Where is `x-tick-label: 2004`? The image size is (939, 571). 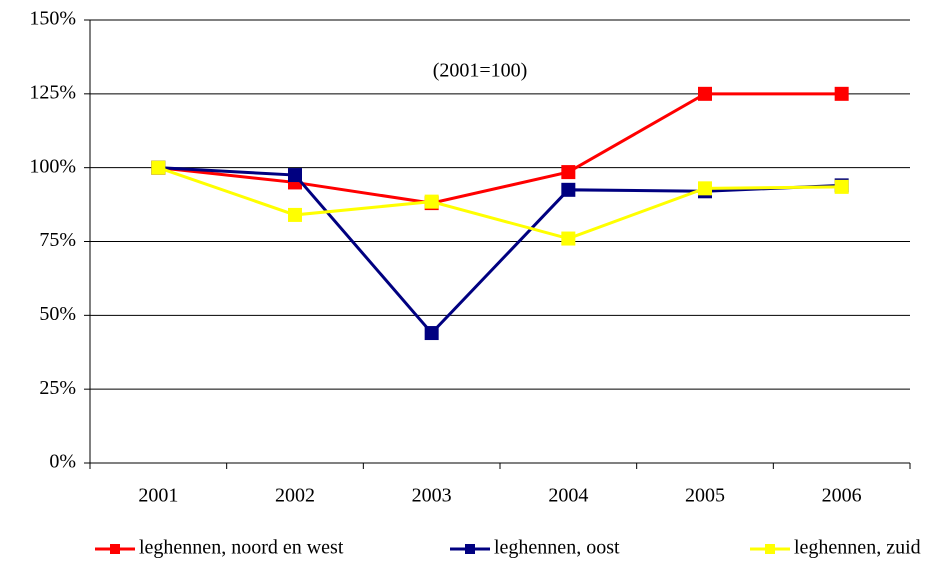 x-tick-label: 2004 is located at coordinates (568, 496).